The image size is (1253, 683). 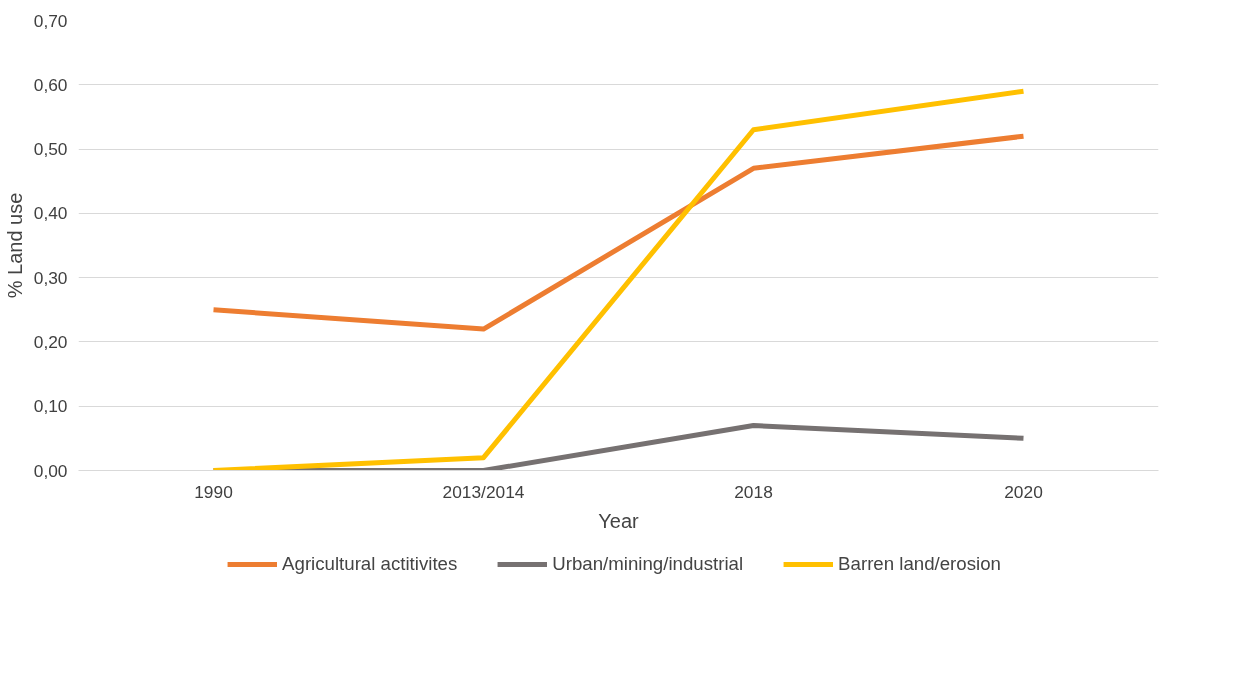 I want to click on y-tick-label: 0,10, so click(x=50, y=406).